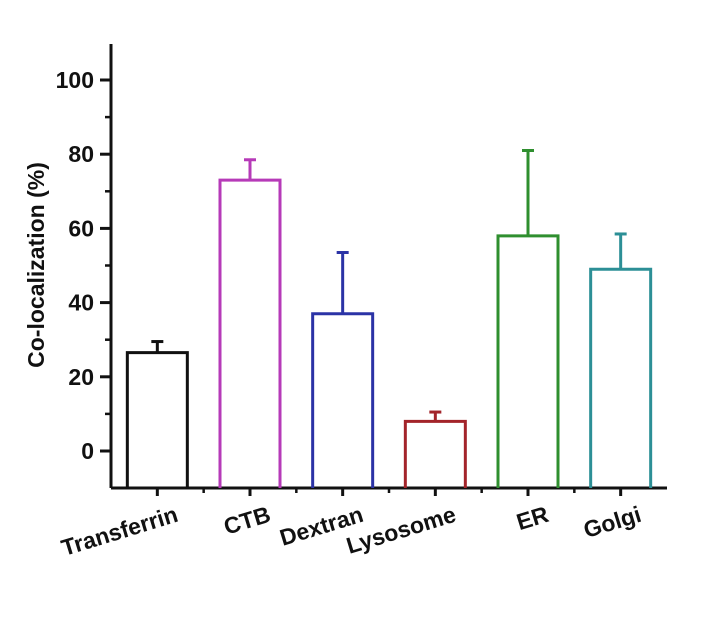  What do you see at coordinates (87, 451) in the screenshot?
I see `y-tick-label-0: 0` at bounding box center [87, 451].